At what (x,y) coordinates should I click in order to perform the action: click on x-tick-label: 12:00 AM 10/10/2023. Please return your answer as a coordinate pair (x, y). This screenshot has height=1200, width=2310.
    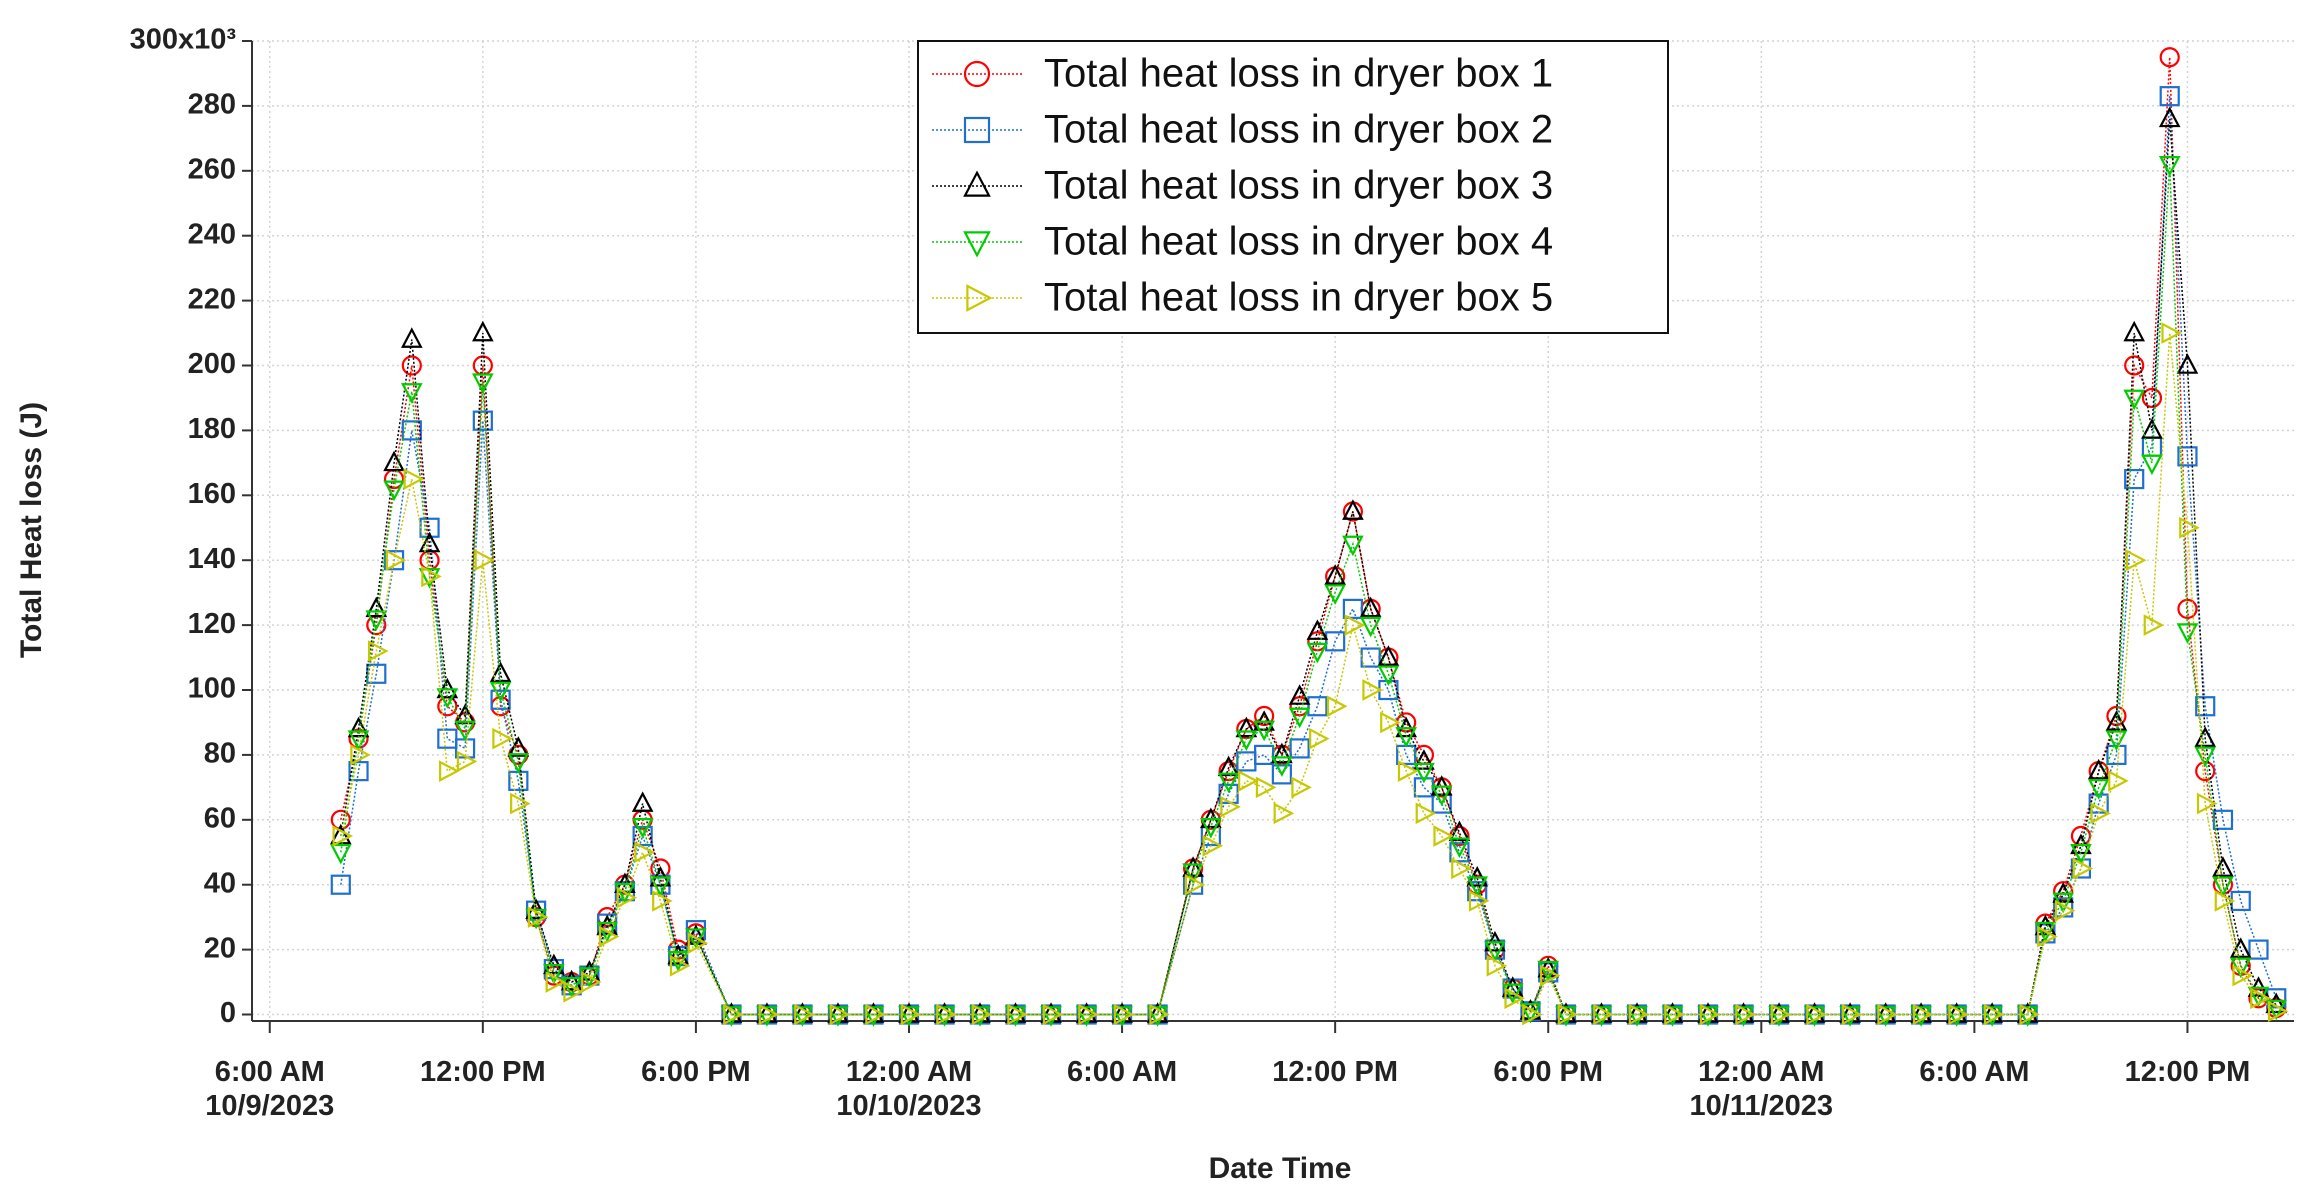
    Looking at the image, I should click on (909, 1089).